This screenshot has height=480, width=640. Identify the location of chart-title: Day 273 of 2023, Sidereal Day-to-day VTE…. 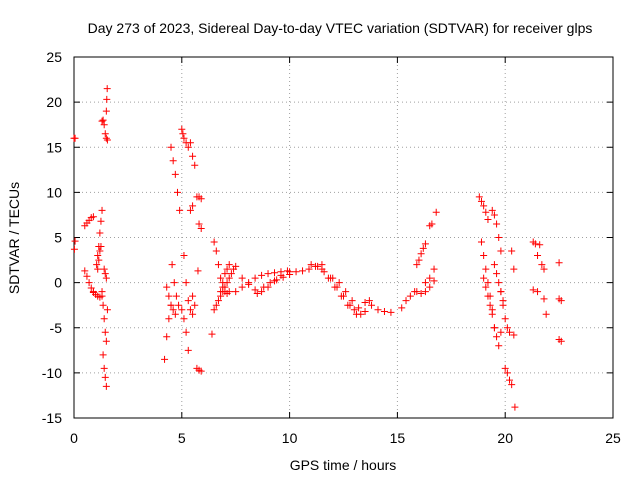
(340, 28).